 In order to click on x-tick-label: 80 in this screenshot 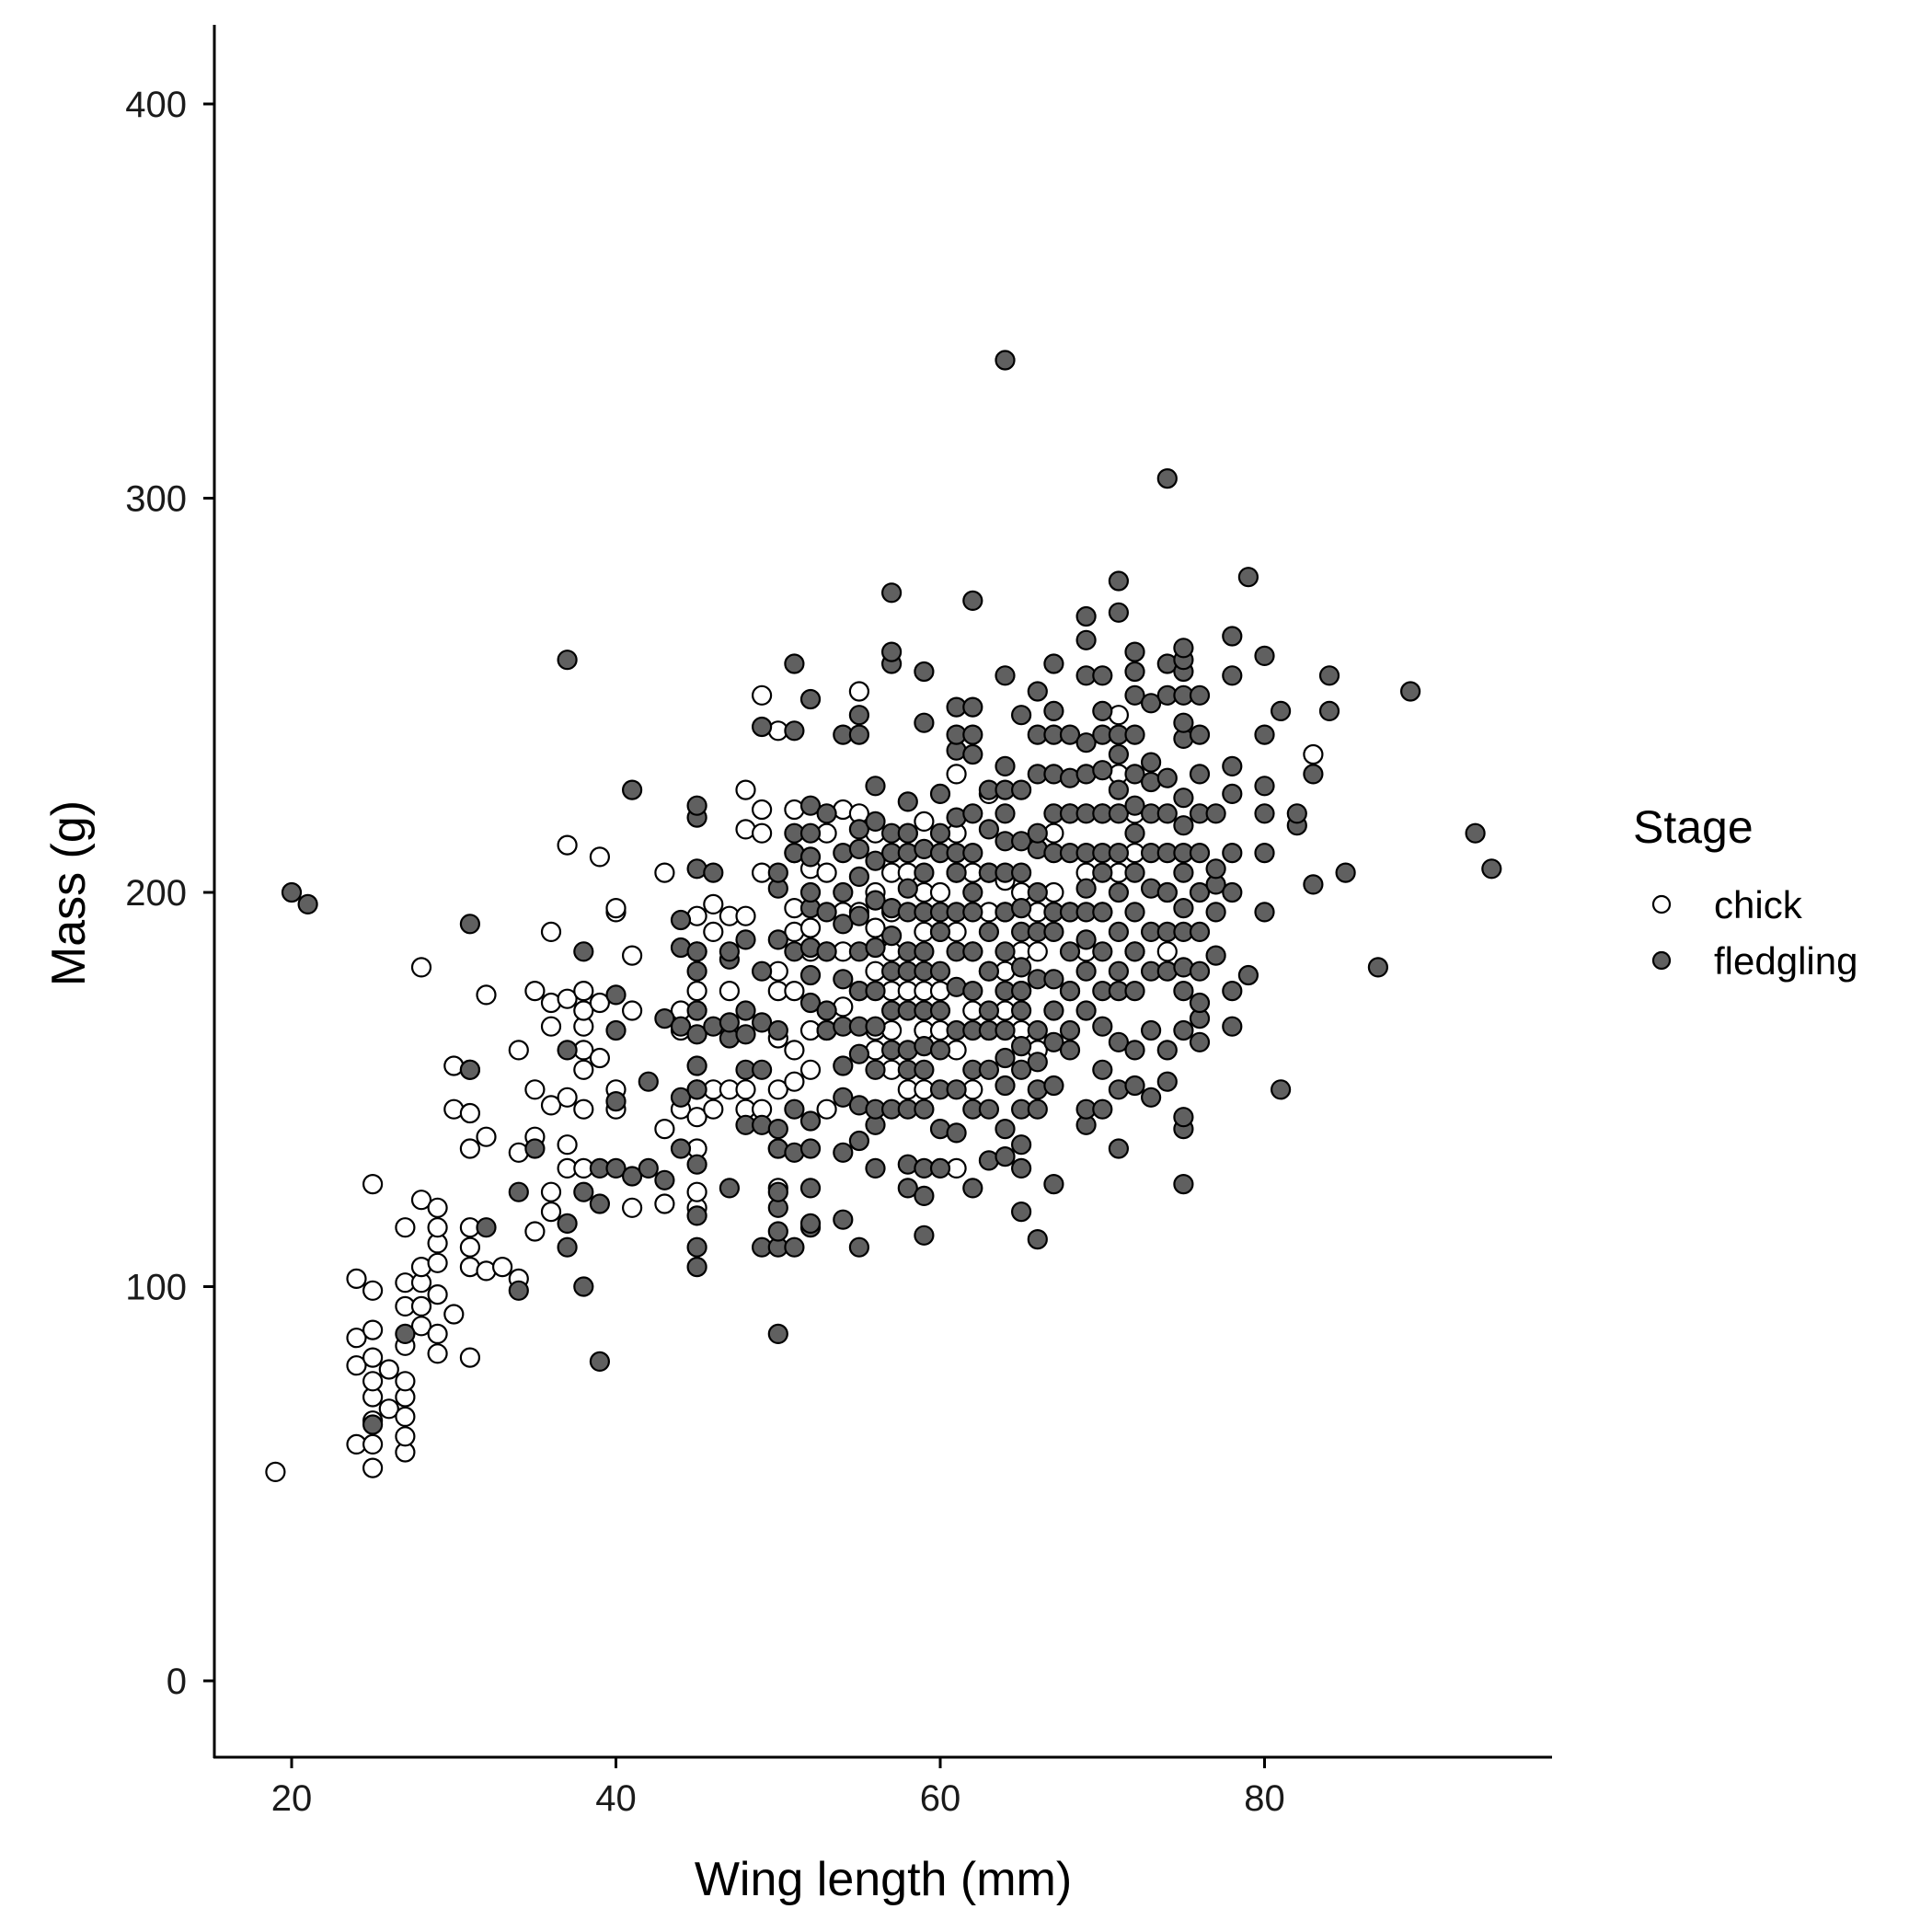, I will do `click(1264, 1798)`.